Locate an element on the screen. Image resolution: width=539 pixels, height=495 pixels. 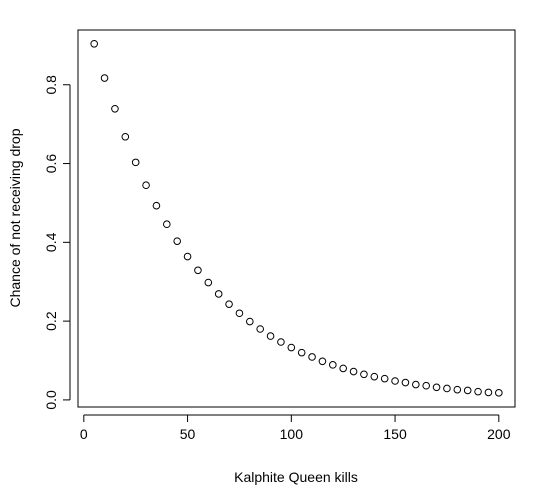
y-tick-label: 0.0 is located at coordinates (51, 400).